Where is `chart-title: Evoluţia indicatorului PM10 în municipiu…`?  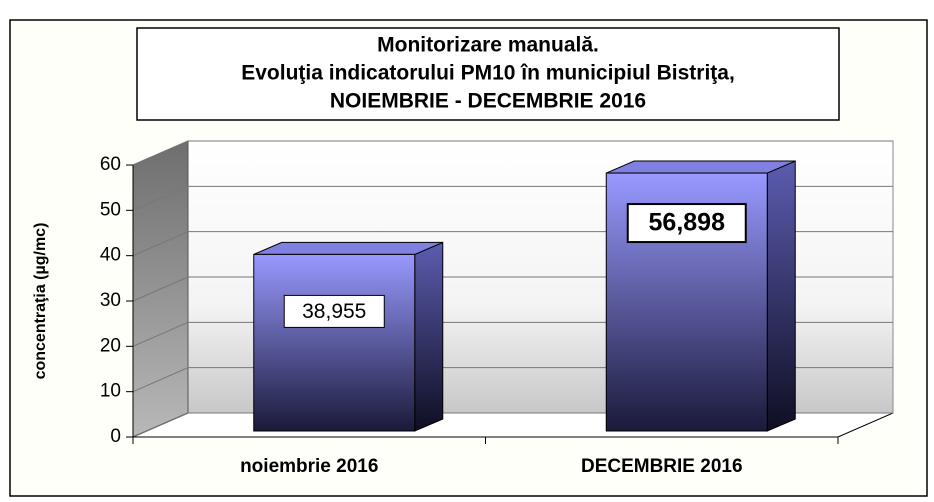 chart-title: Evoluţia indicatorului PM10 în municipiu… is located at coordinates (488, 73).